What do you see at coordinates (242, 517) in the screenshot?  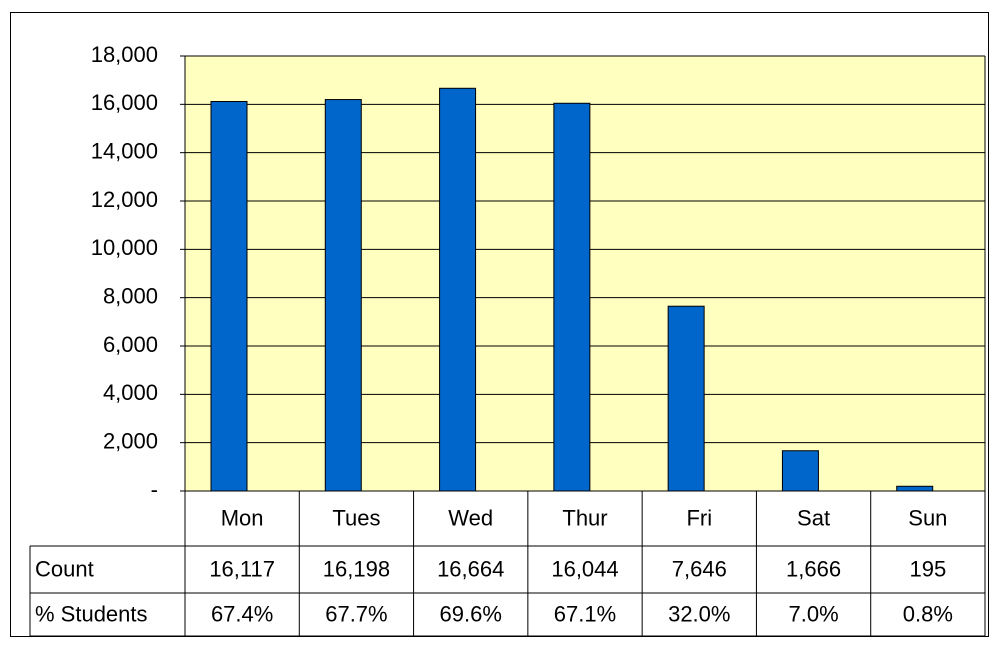 I see `x-tick-label: Mon` at bounding box center [242, 517].